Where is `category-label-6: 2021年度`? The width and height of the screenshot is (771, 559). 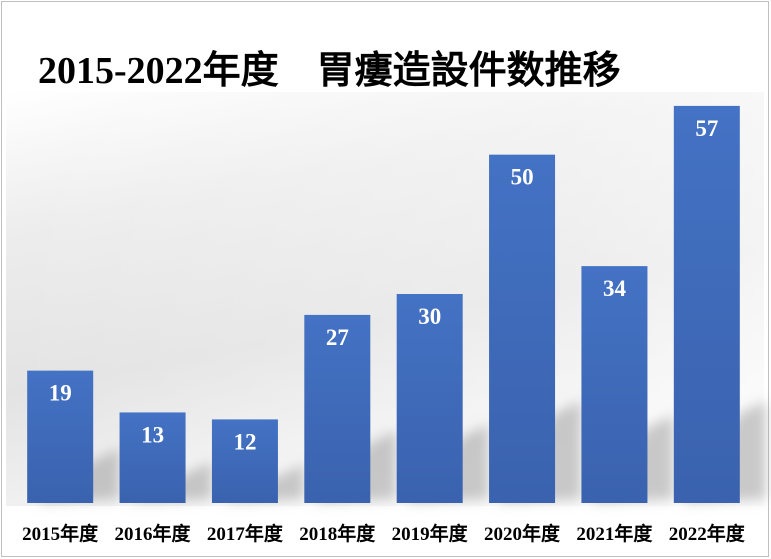 category-label-6: 2021年度 is located at coordinates (614, 533).